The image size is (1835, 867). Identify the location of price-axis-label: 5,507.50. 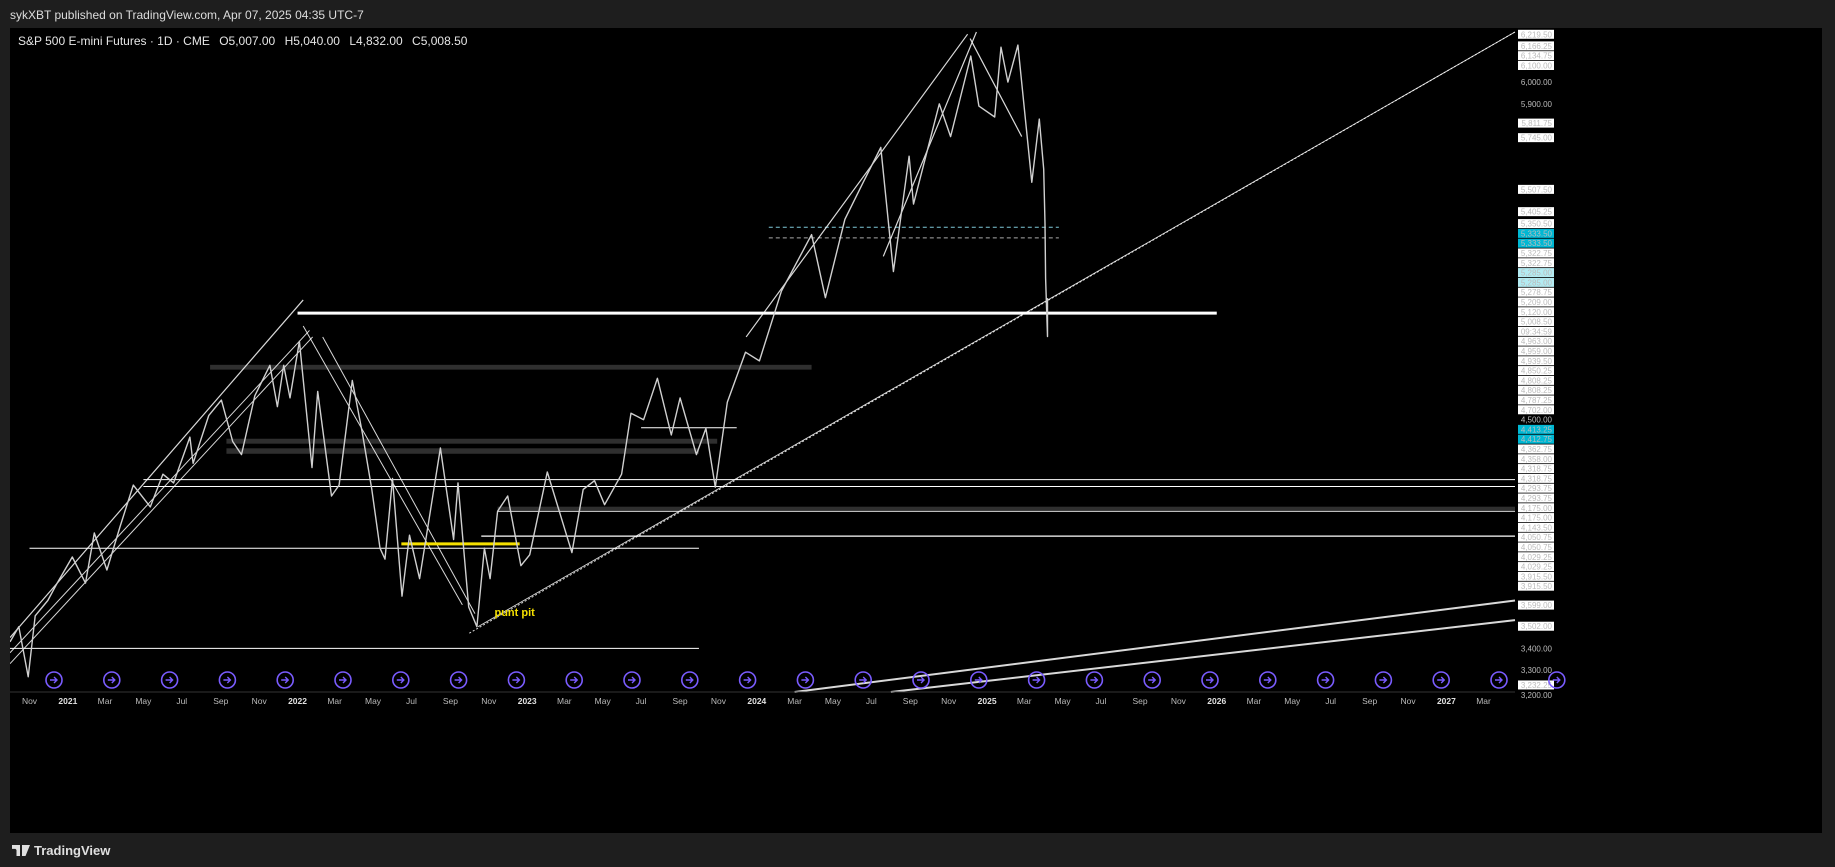
(1537, 189).